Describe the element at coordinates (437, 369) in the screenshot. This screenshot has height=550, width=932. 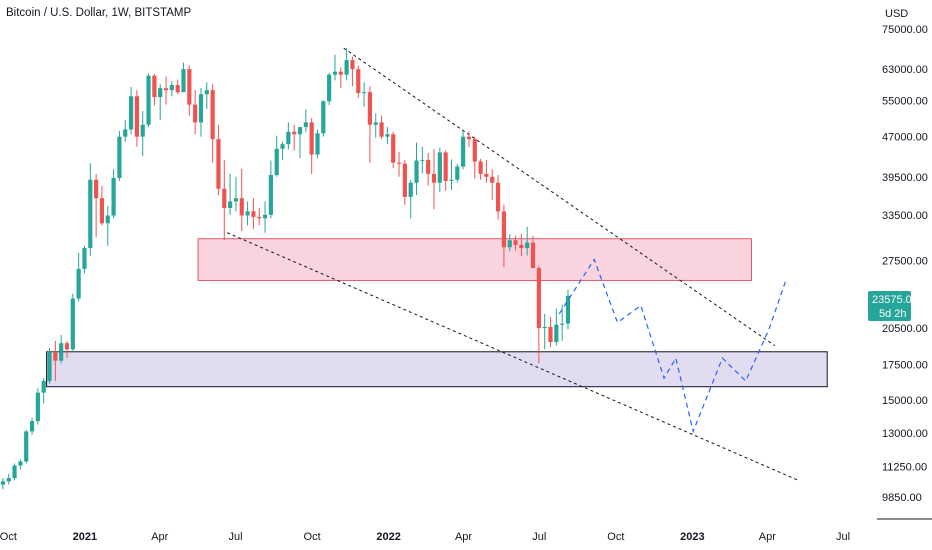
I see `support-zone` at that location.